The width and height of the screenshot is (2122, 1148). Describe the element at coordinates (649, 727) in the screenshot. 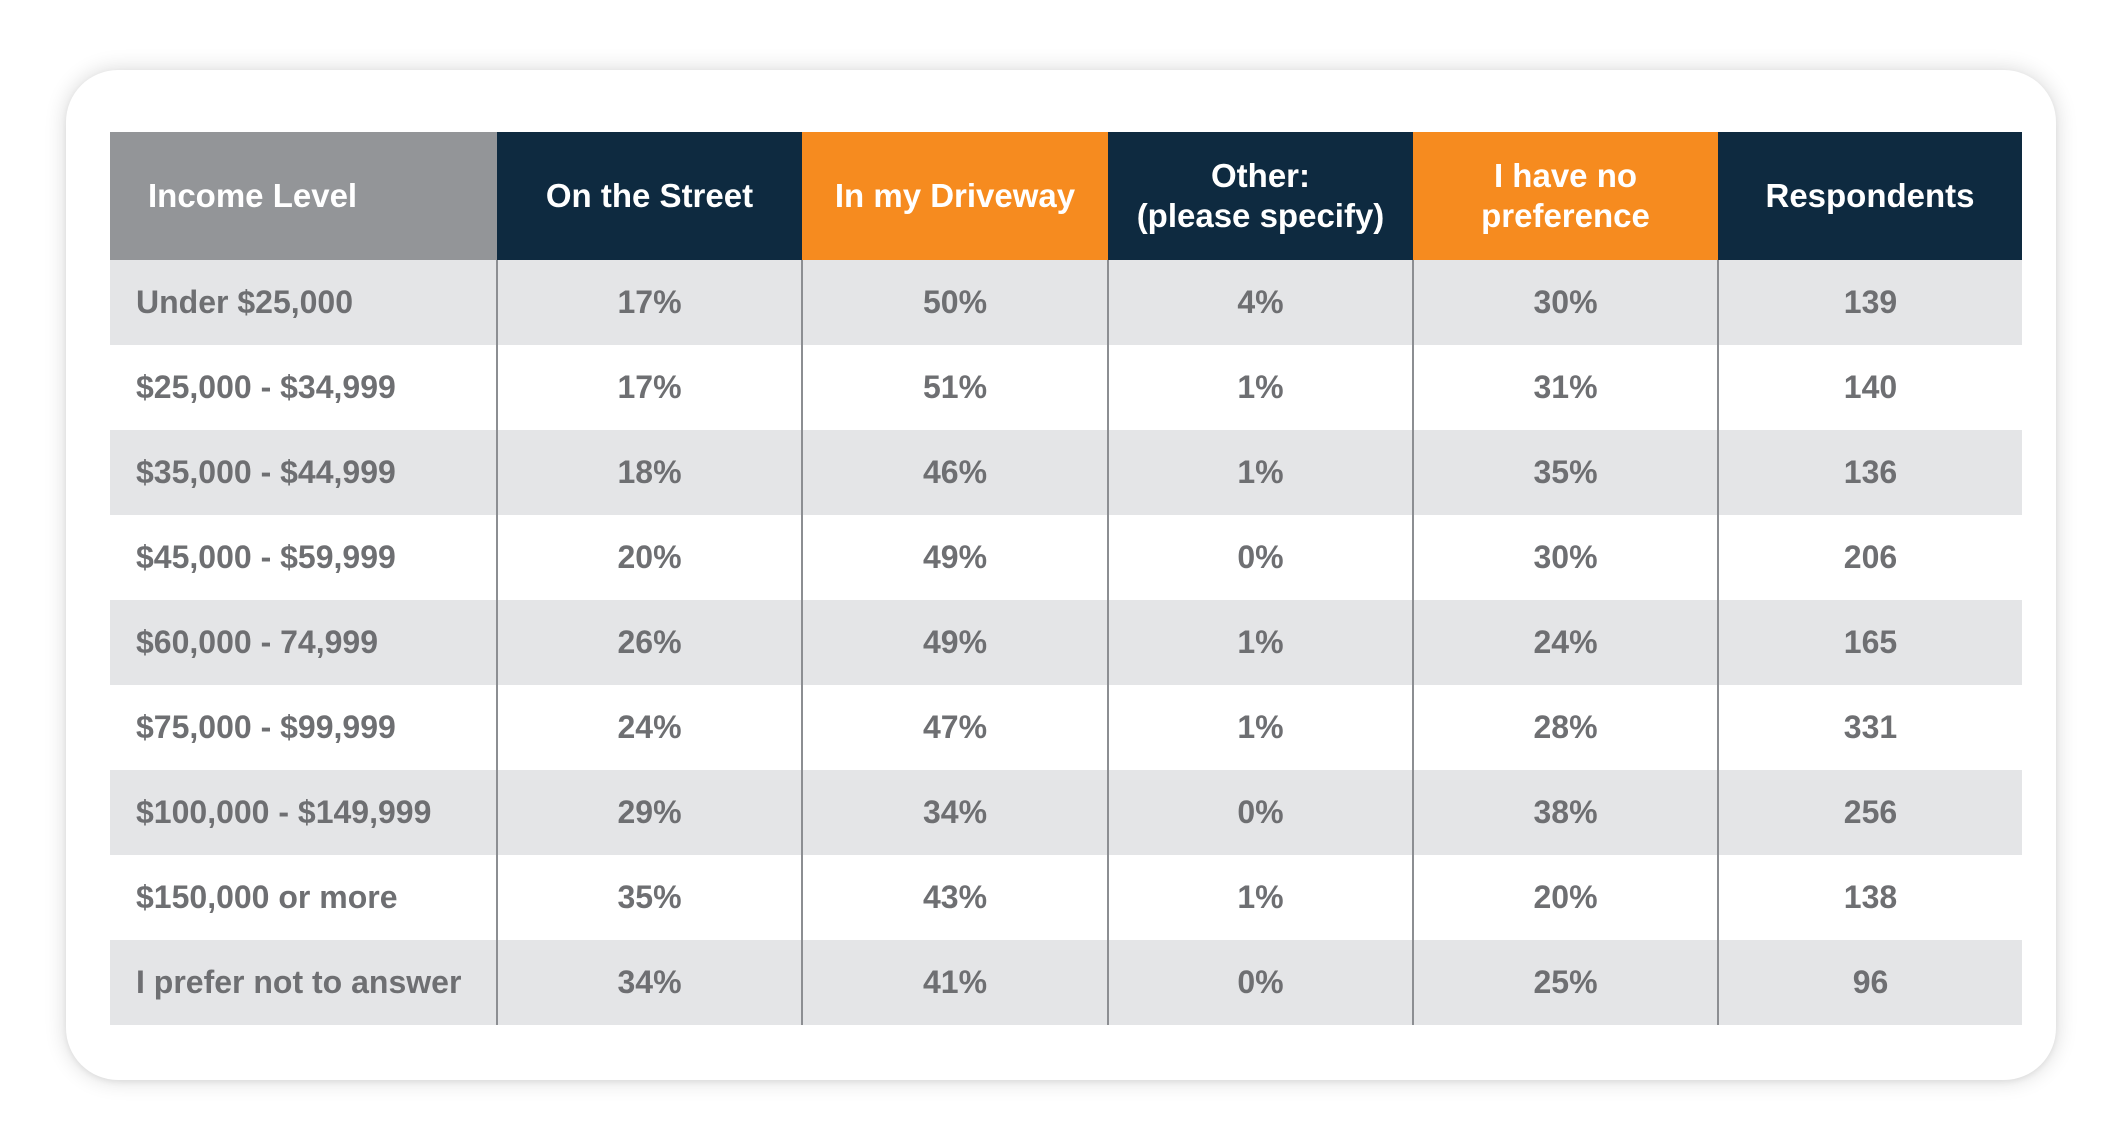

I see `on-the-street-cell: 24%` at that location.